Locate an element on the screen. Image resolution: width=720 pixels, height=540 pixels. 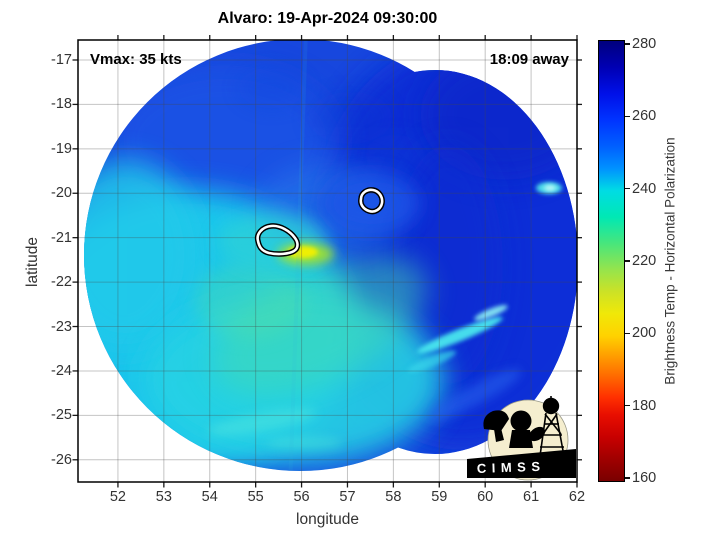
cimss-logo: CIMSS is located at coordinates (521, 438).